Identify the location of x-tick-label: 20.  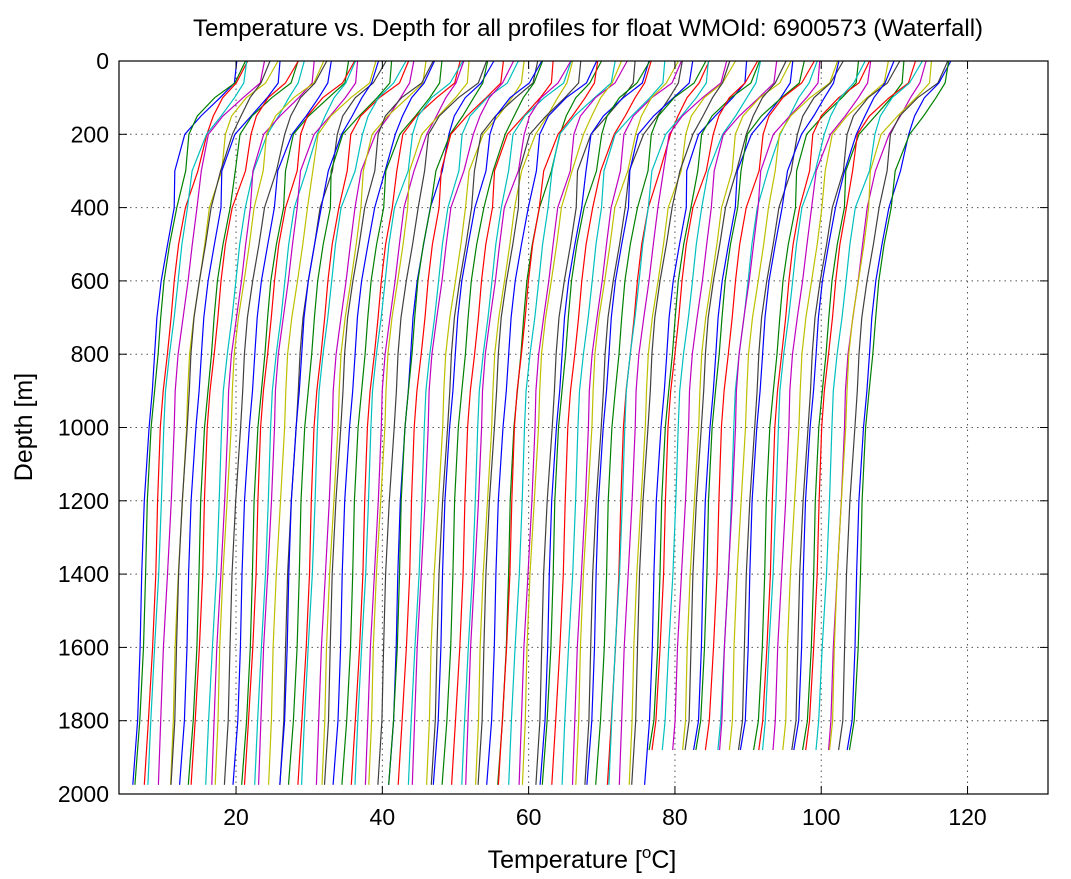
(236, 817).